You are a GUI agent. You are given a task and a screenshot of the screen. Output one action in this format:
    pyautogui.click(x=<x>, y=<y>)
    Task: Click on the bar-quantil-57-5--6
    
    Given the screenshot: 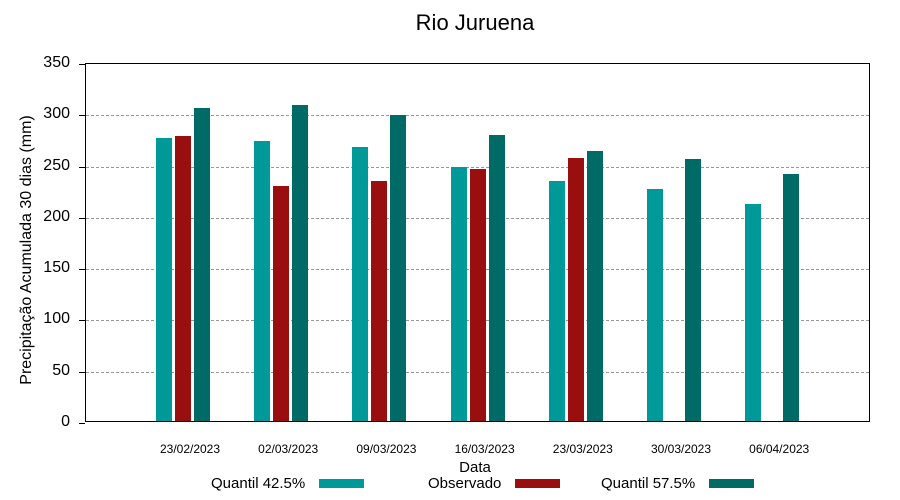 What is the action you would take?
    pyautogui.click(x=791, y=297)
    